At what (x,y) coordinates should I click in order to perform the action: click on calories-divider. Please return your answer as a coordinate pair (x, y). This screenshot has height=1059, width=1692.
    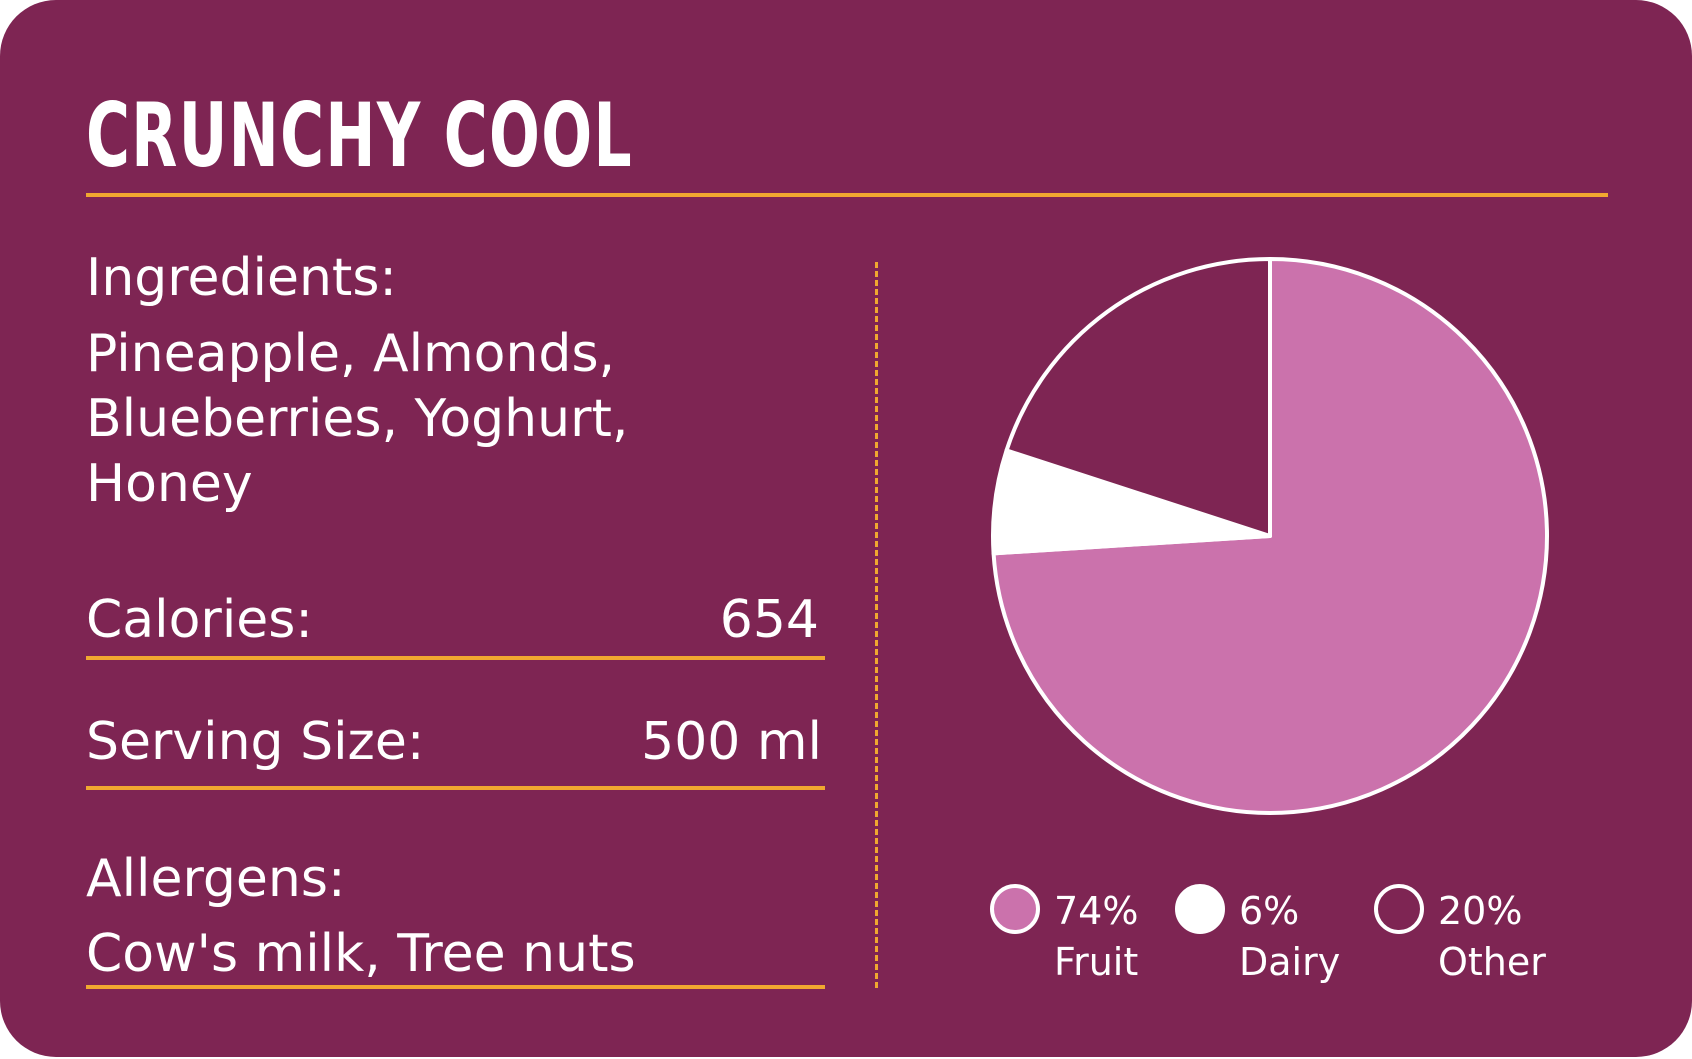
    Looking at the image, I should click on (455, 658).